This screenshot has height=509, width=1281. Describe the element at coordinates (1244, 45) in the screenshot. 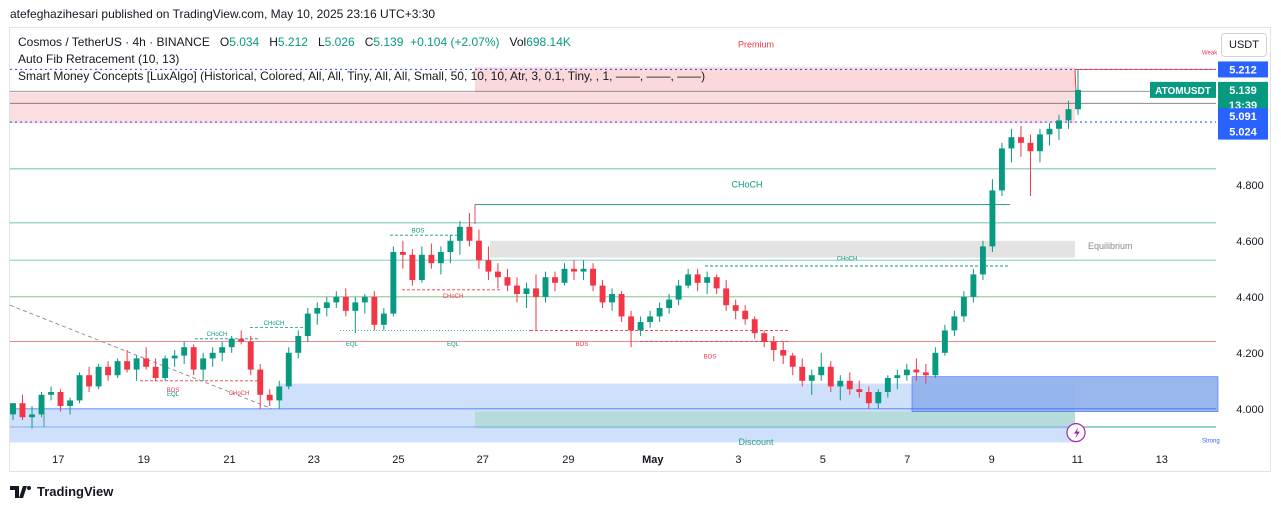

I see `currency-button: USDT` at that location.